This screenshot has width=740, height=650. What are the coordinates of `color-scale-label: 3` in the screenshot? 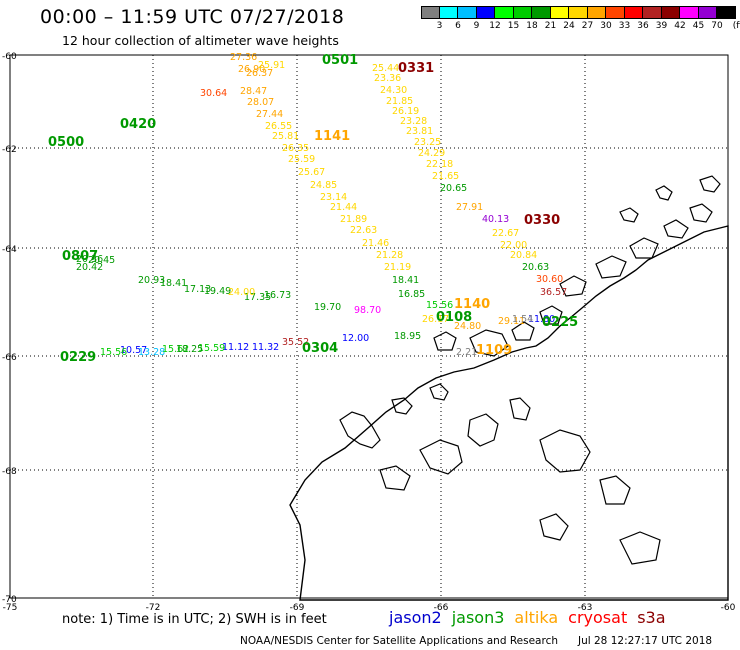 It's located at (439, 26).